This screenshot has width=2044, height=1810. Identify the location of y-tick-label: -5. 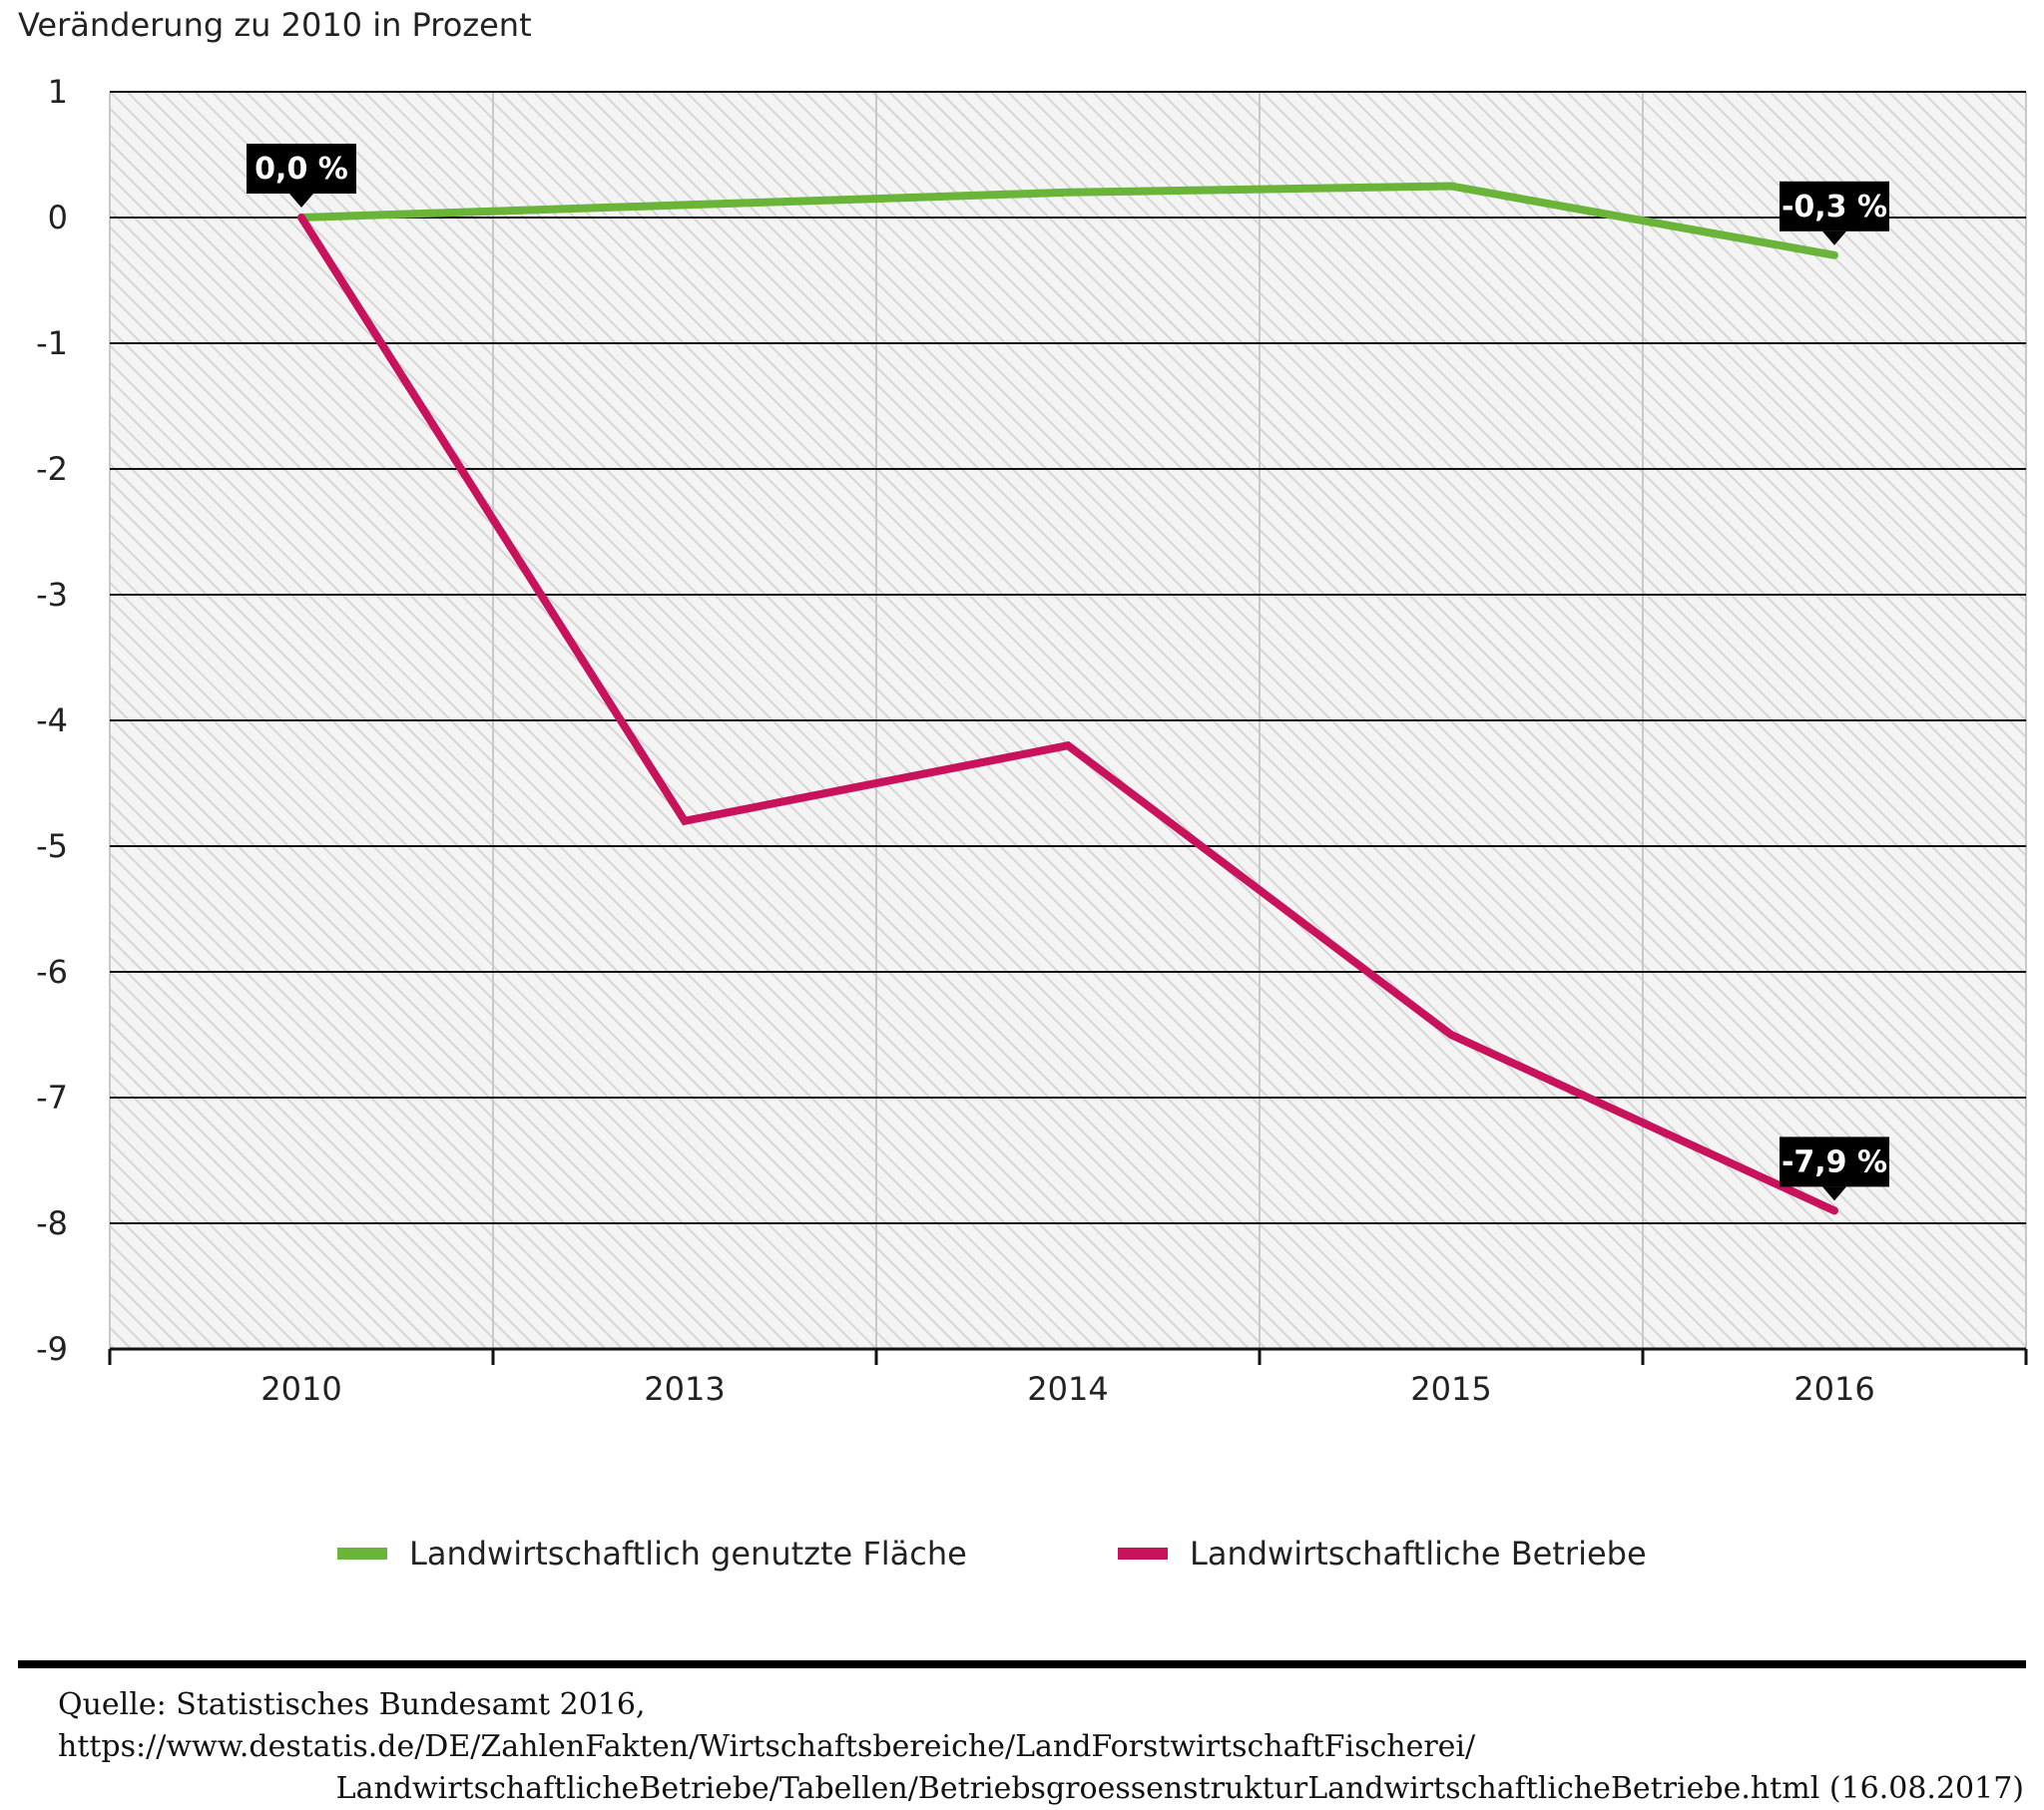
(52, 846).